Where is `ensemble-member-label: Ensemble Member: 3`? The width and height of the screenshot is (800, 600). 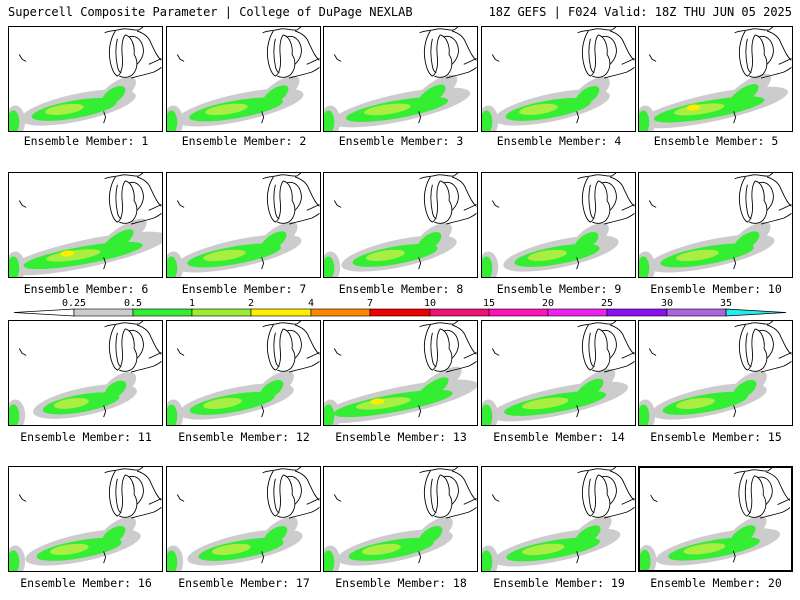 ensemble-member-label: Ensemble Member: 3 is located at coordinates (401, 141).